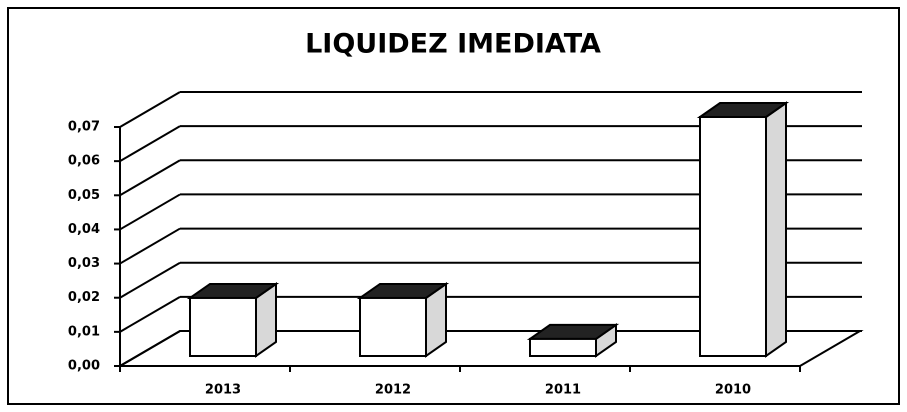 The height and width of the screenshot is (412, 907). Describe the element at coordinates (84, 263) in the screenshot. I see `y-tick-label: 0,03` at that location.